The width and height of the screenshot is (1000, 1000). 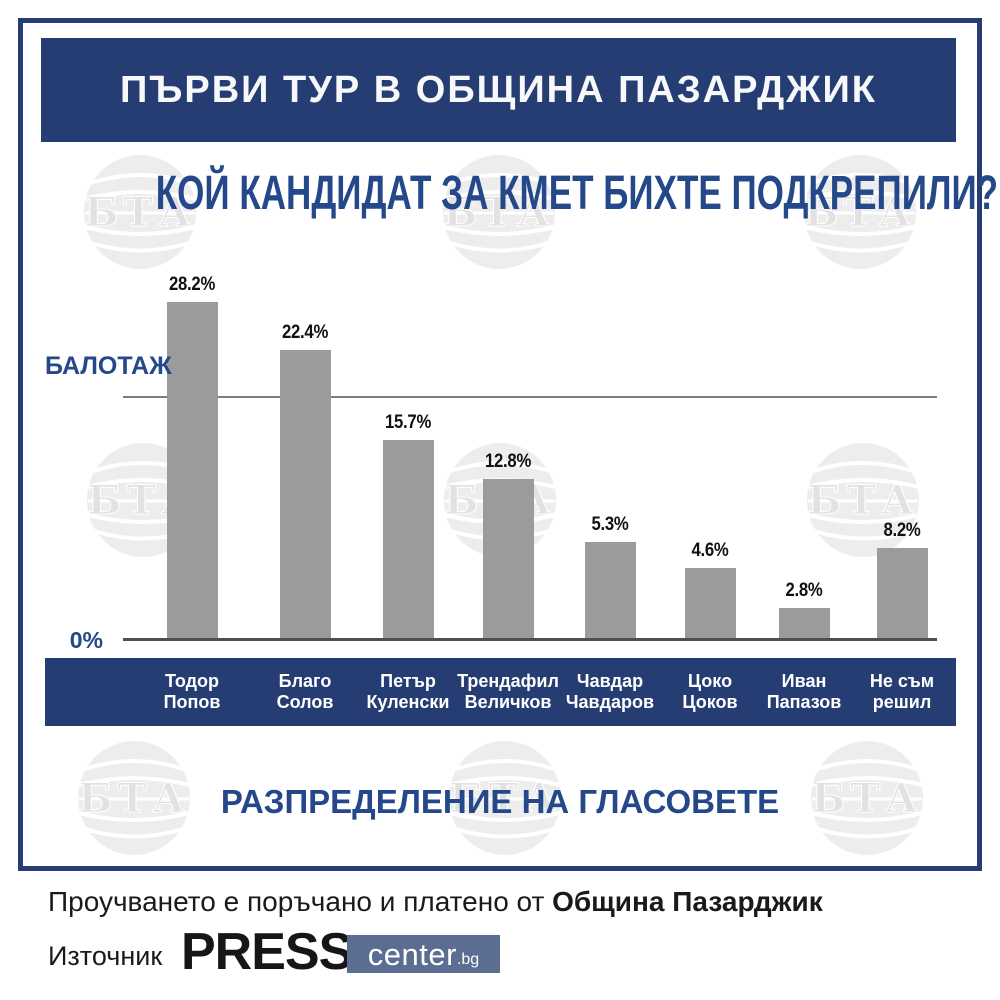 I want to click on title-banner: ПЪРВИ ТУР В ОБЩИНА ПАЗАРДЖИК, so click(x=498, y=90).